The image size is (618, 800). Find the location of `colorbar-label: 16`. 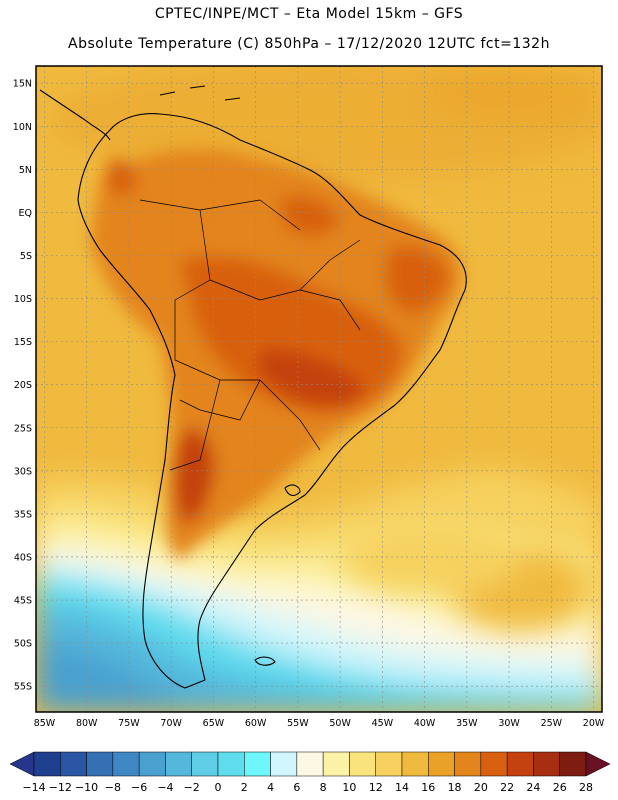

colorbar-label: 16 is located at coordinates (428, 787).